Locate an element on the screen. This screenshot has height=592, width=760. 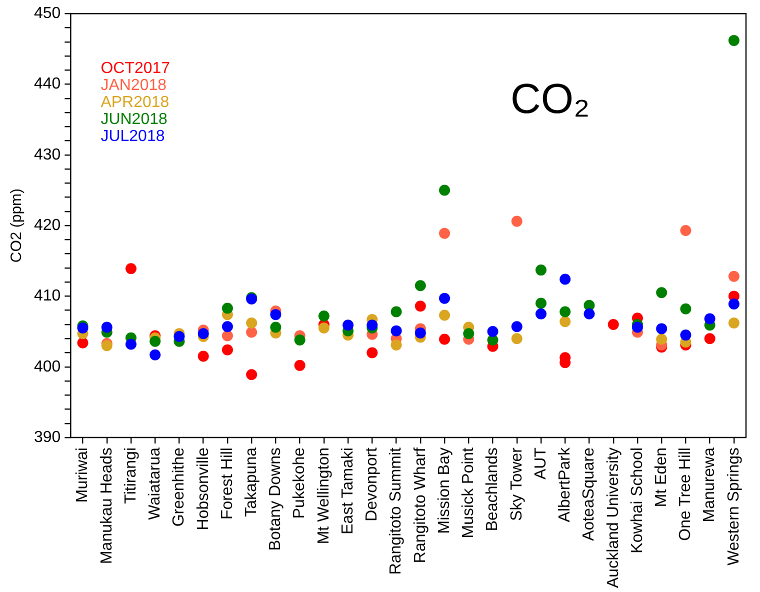
text: CO₂ is located at coordinates (550, 98).